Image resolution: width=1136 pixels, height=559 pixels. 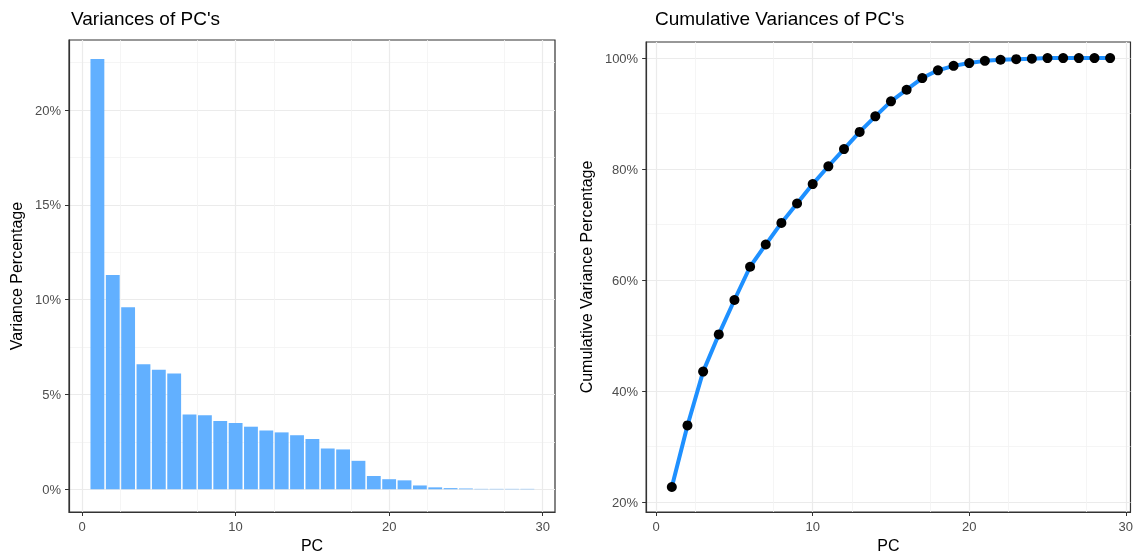 I want to click on y-tick-label: 0%, so click(x=52, y=489).